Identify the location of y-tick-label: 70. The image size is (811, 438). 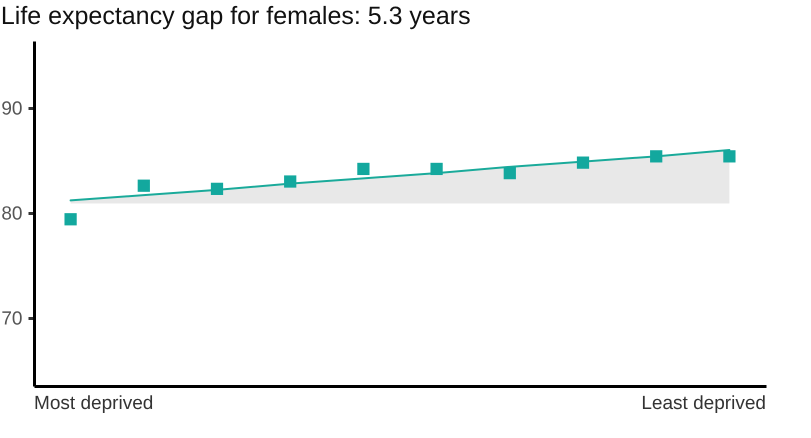
(11, 319).